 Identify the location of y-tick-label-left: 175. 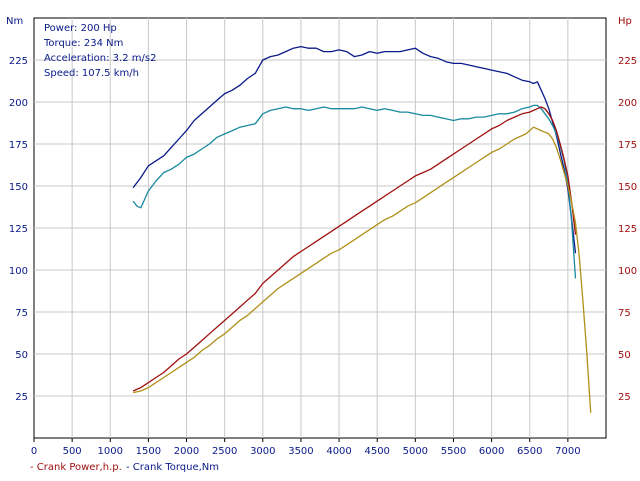
(18, 145).